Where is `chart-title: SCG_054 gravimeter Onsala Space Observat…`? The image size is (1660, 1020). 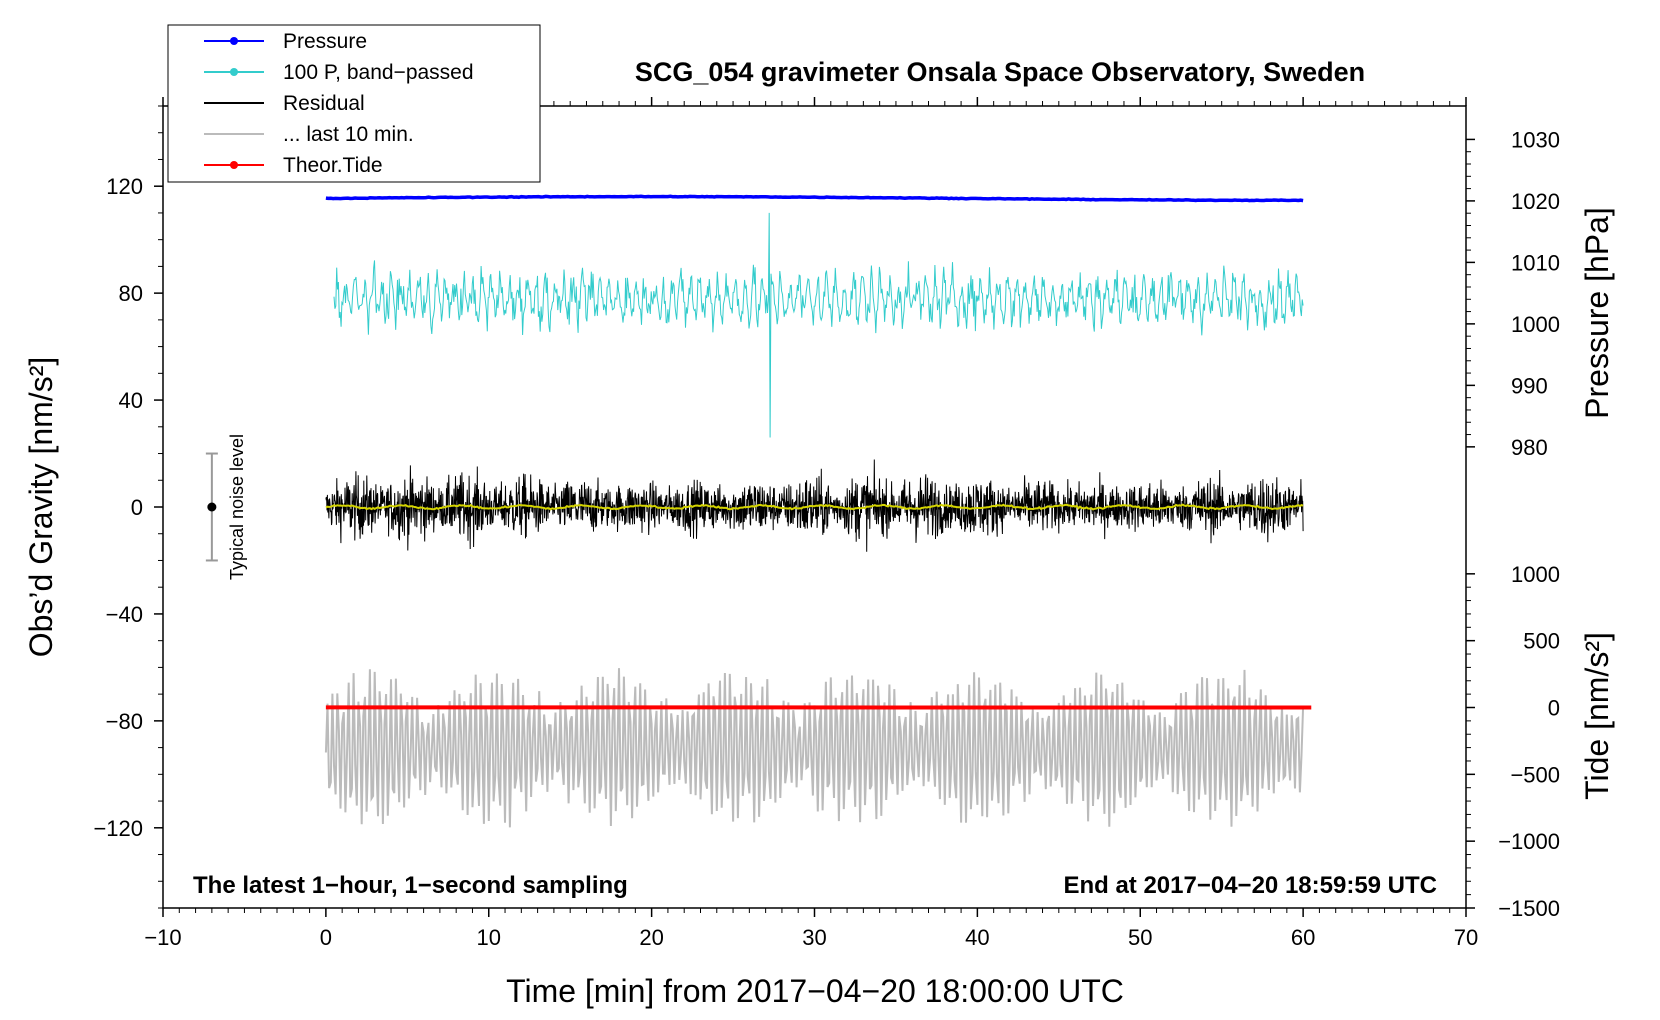
chart-title: SCG_054 gravimeter Onsala Space Observat… is located at coordinates (1000, 72).